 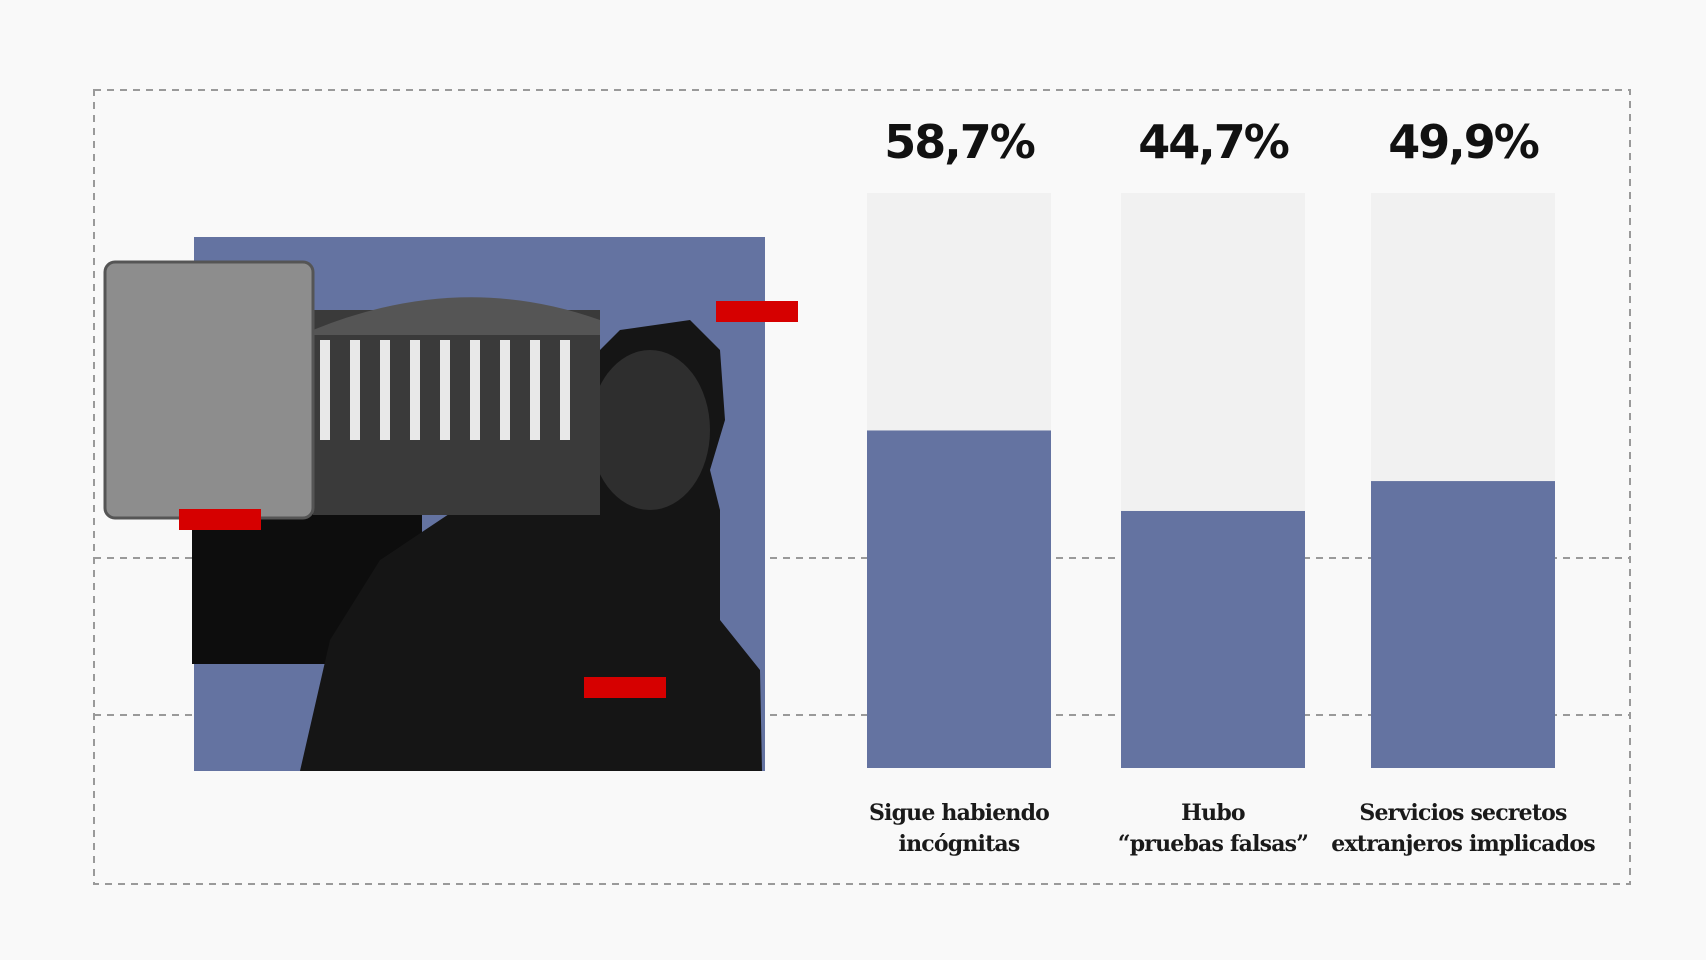 What do you see at coordinates (1213, 142) in the screenshot?
I see `value-label: 44,7%` at bounding box center [1213, 142].